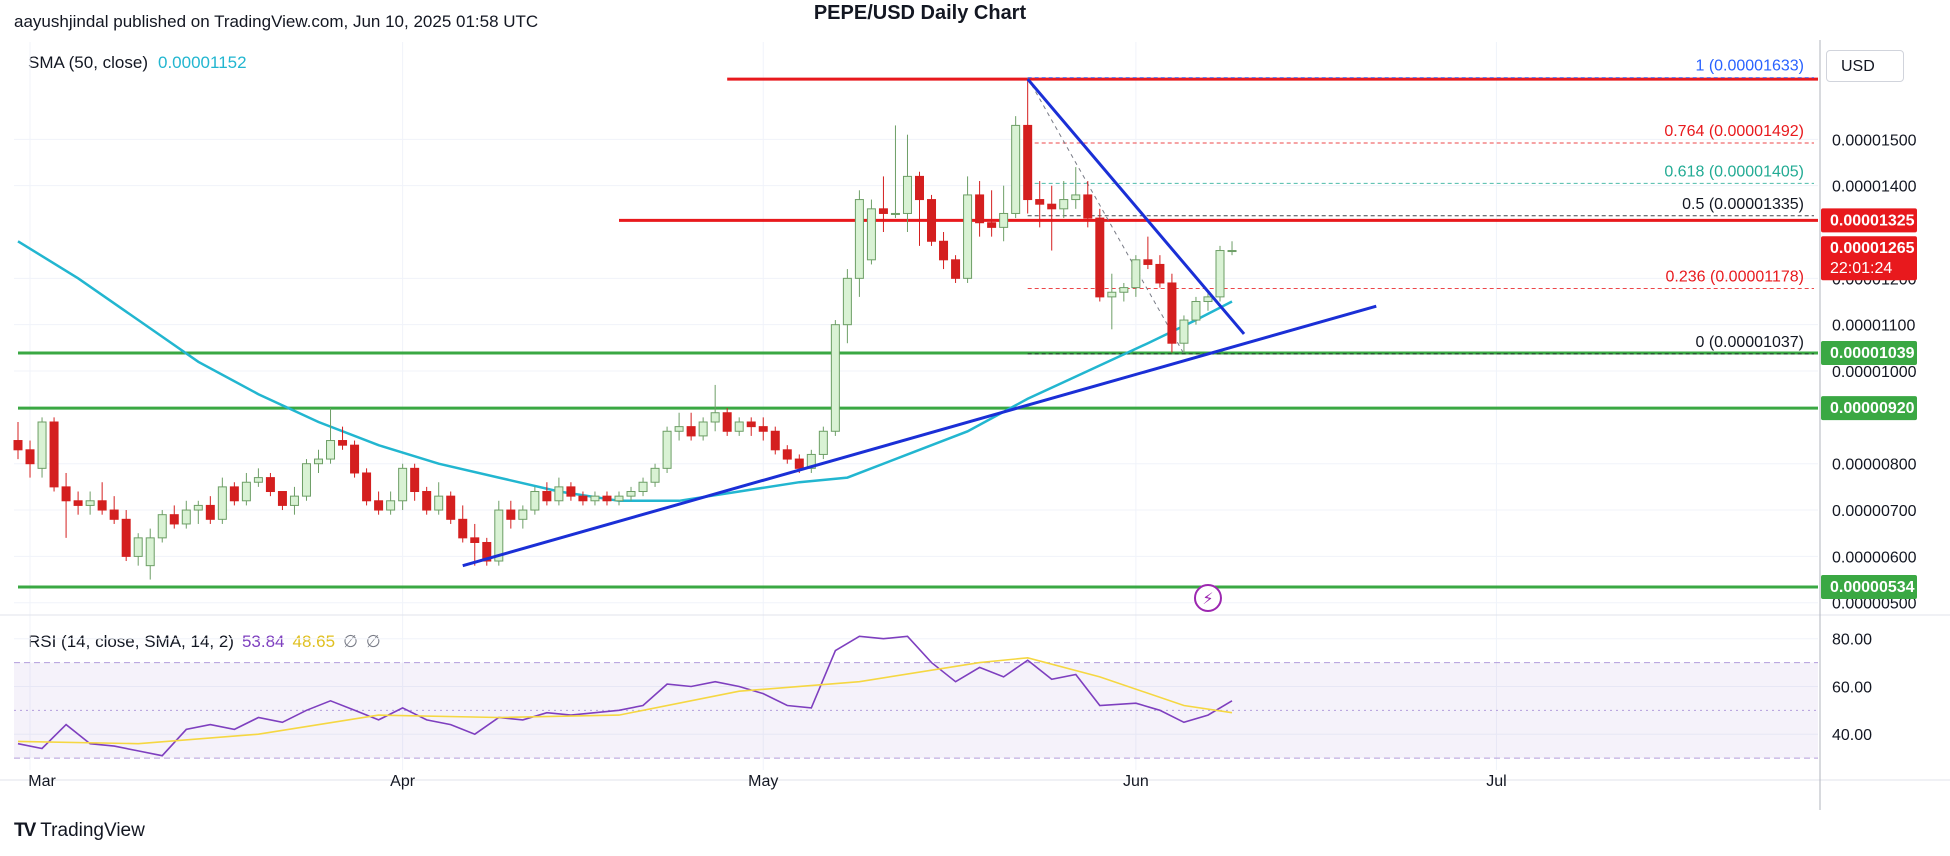  I want to click on rsi-y-tick-label: 60.00, so click(1852, 687).